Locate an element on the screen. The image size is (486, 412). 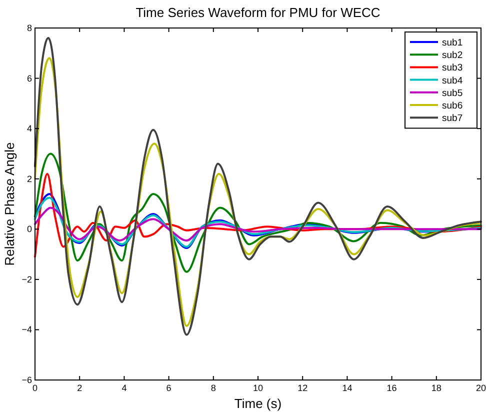
y-tick-label: −2 is located at coordinates (27, 279).